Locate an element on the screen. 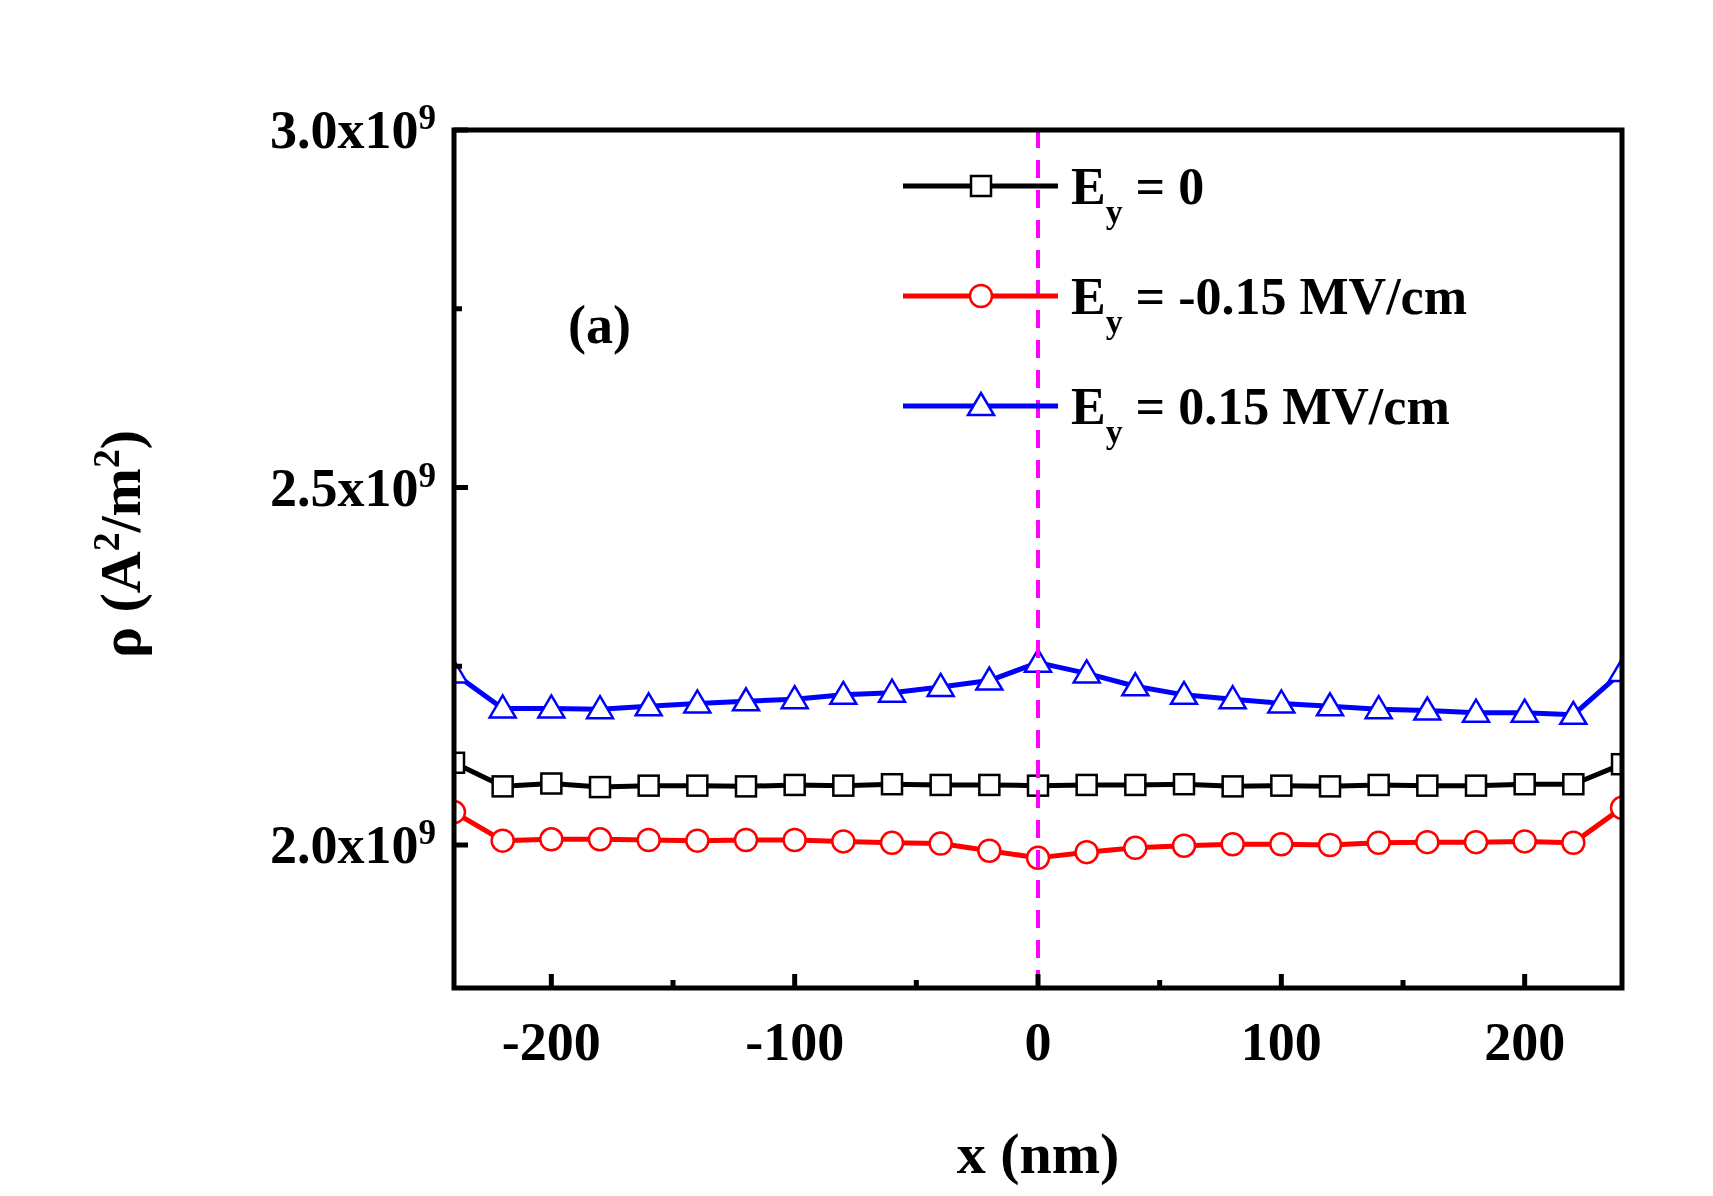 The image size is (1713, 1196). y-tick-label: 2.5x10$^{9}$ is located at coordinates (352, 486).